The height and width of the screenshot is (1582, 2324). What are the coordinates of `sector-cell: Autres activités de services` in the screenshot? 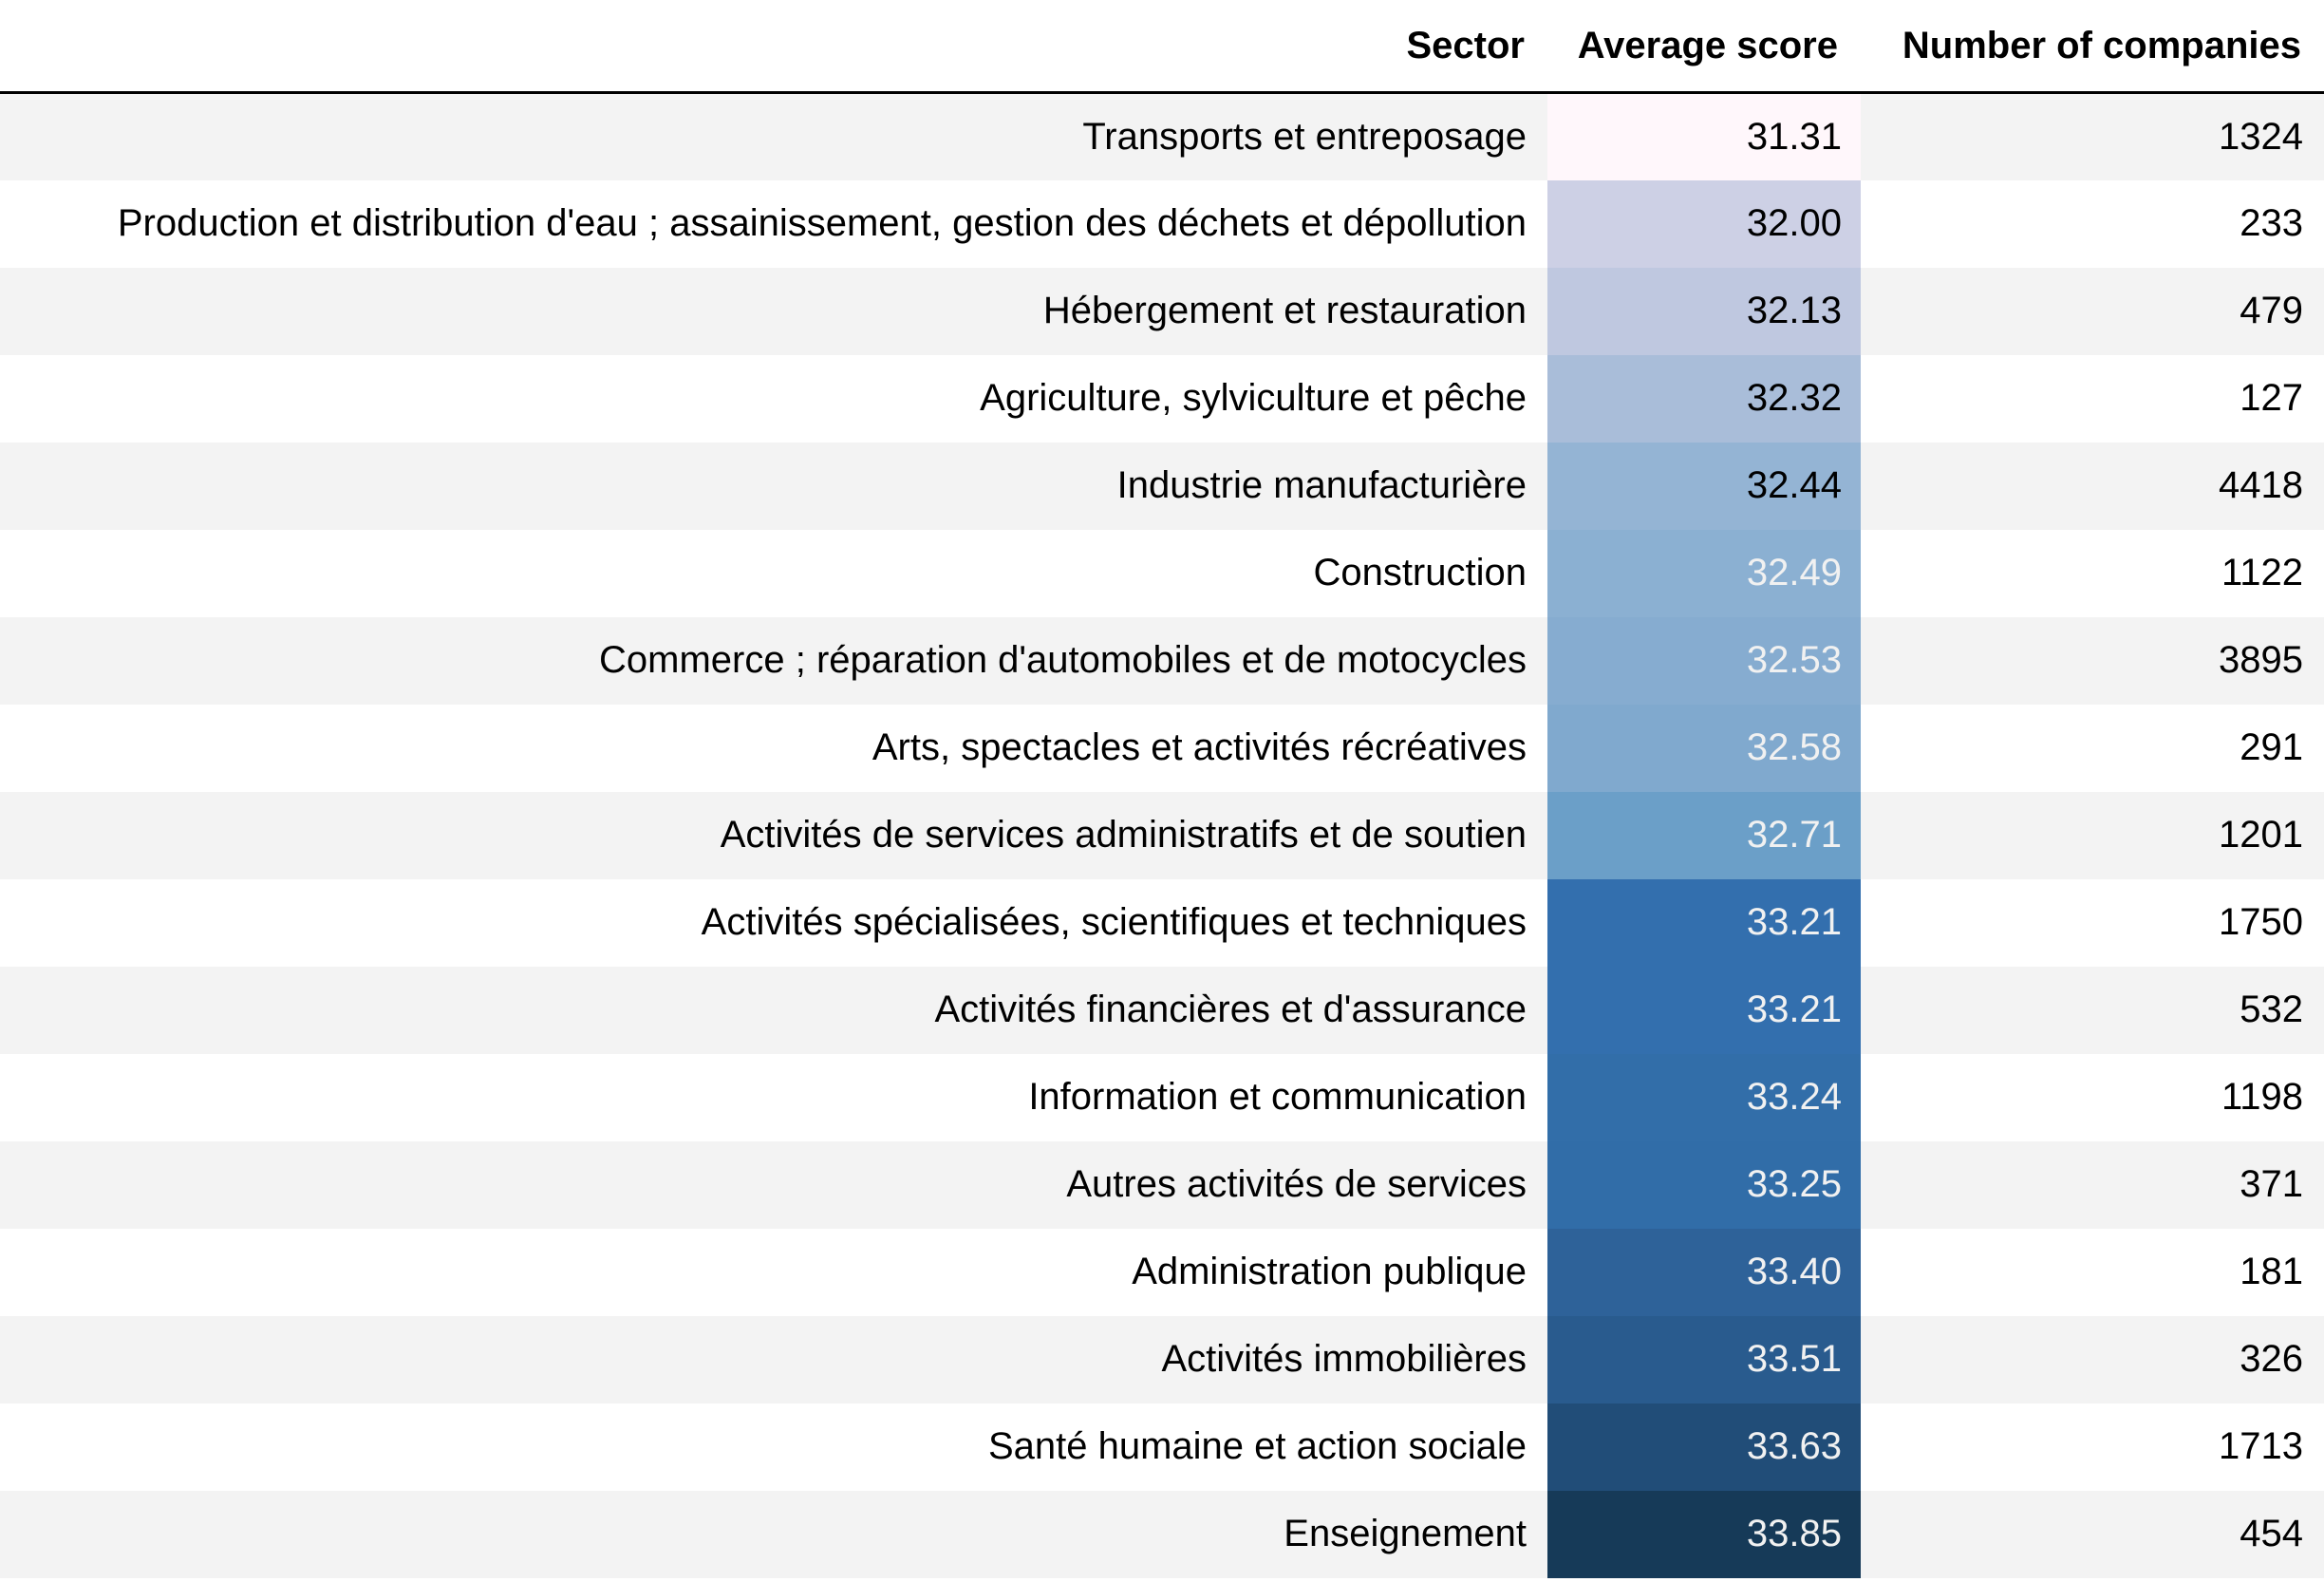 It's located at (773, 1185).